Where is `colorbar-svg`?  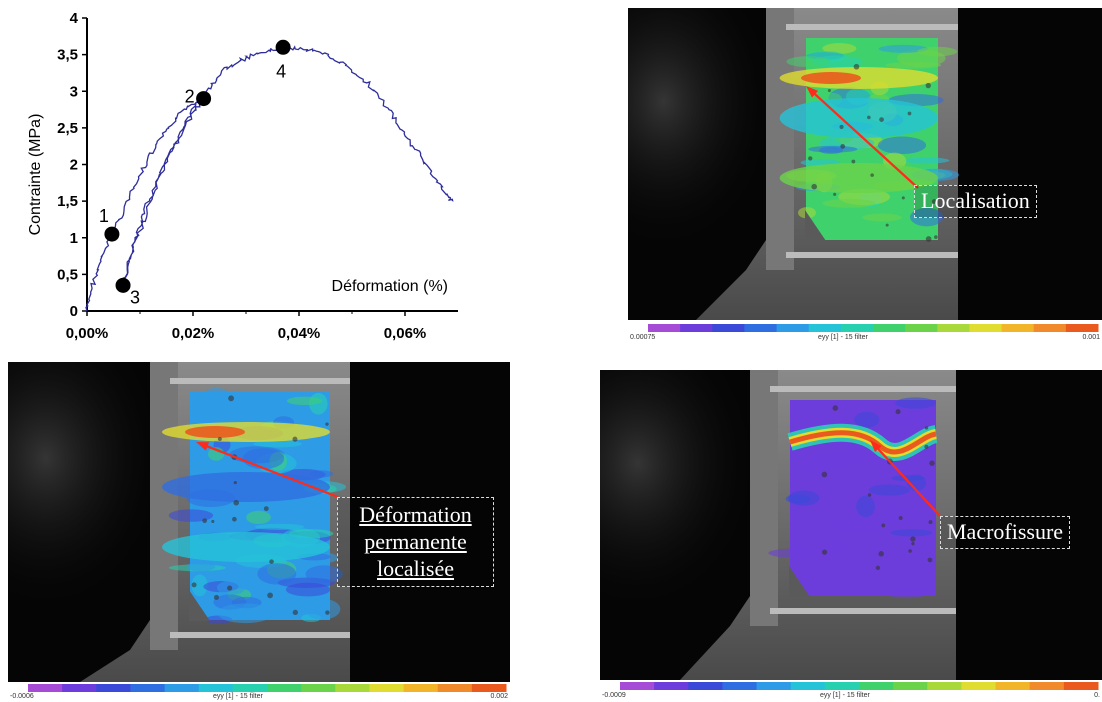 colorbar-svg is located at coordinates (267, 688).